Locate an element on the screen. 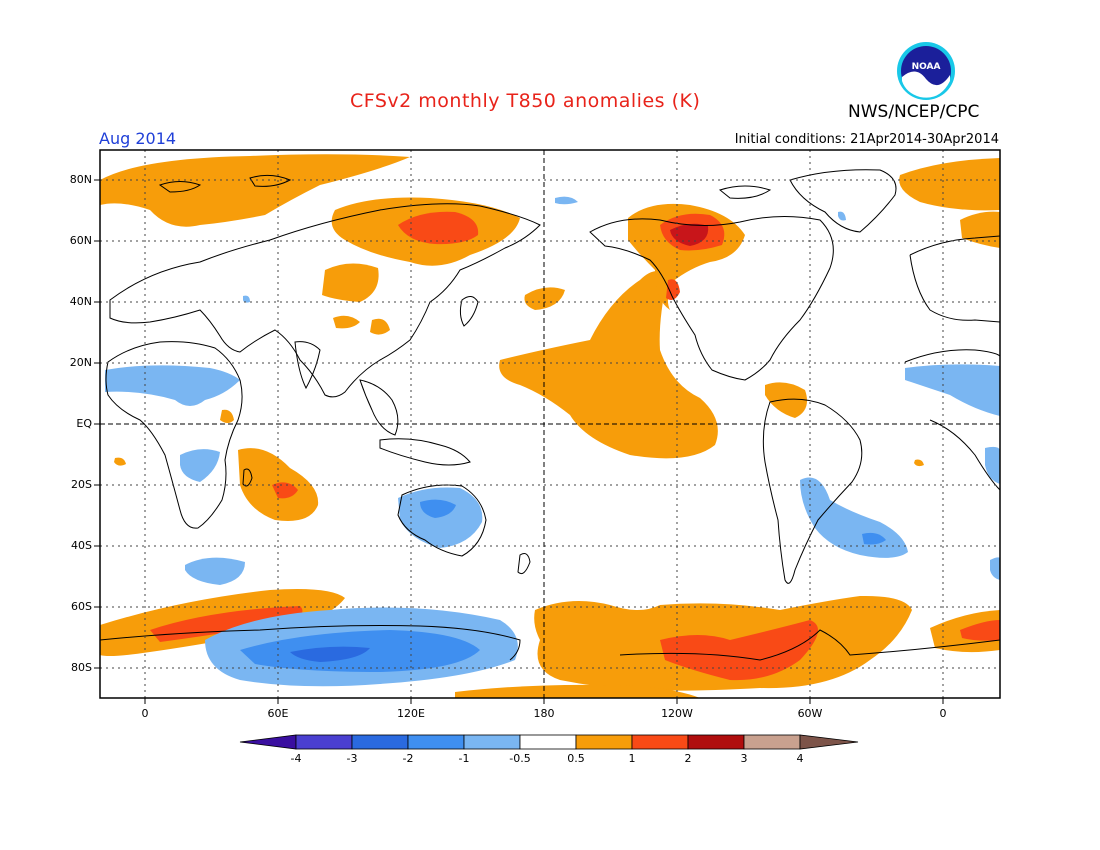 The width and height of the screenshot is (1100, 850). colorbar-label-3: 3 is located at coordinates (744, 758).